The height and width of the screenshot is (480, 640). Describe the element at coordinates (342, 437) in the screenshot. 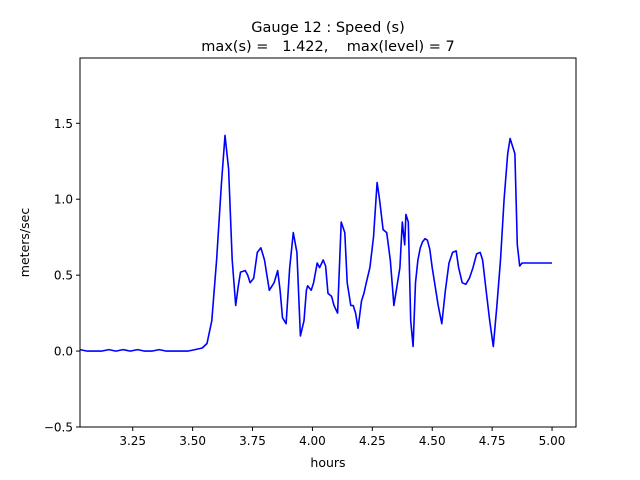

I see `x-axis: 3.25 3.50 3.75 4.00 4.25 4.50 4.75 5.00` at that location.